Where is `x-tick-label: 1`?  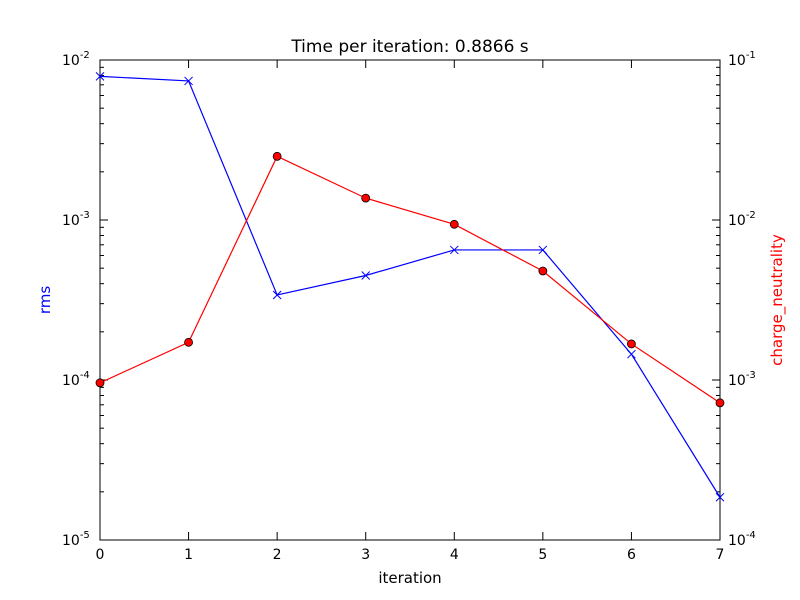 x-tick-label: 1 is located at coordinates (188, 555).